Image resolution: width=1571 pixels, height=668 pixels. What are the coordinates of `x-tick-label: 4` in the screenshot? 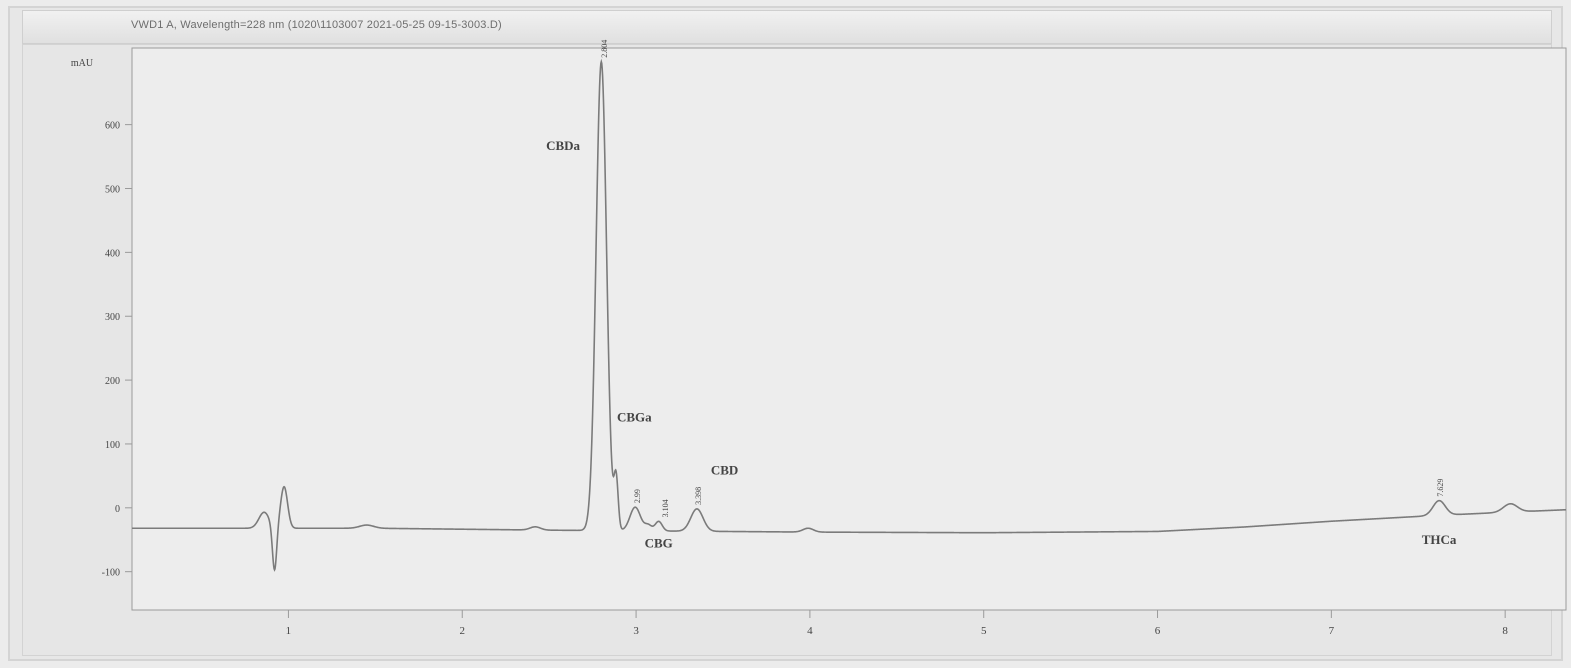 It's located at (810, 631).